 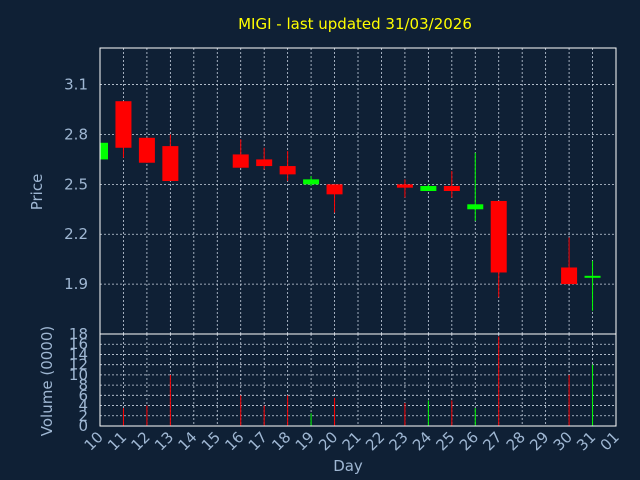 What do you see at coordinates (375, 441) in the screenshot?
I see `x-tick-label: 22` at bounding box center [375, 441].